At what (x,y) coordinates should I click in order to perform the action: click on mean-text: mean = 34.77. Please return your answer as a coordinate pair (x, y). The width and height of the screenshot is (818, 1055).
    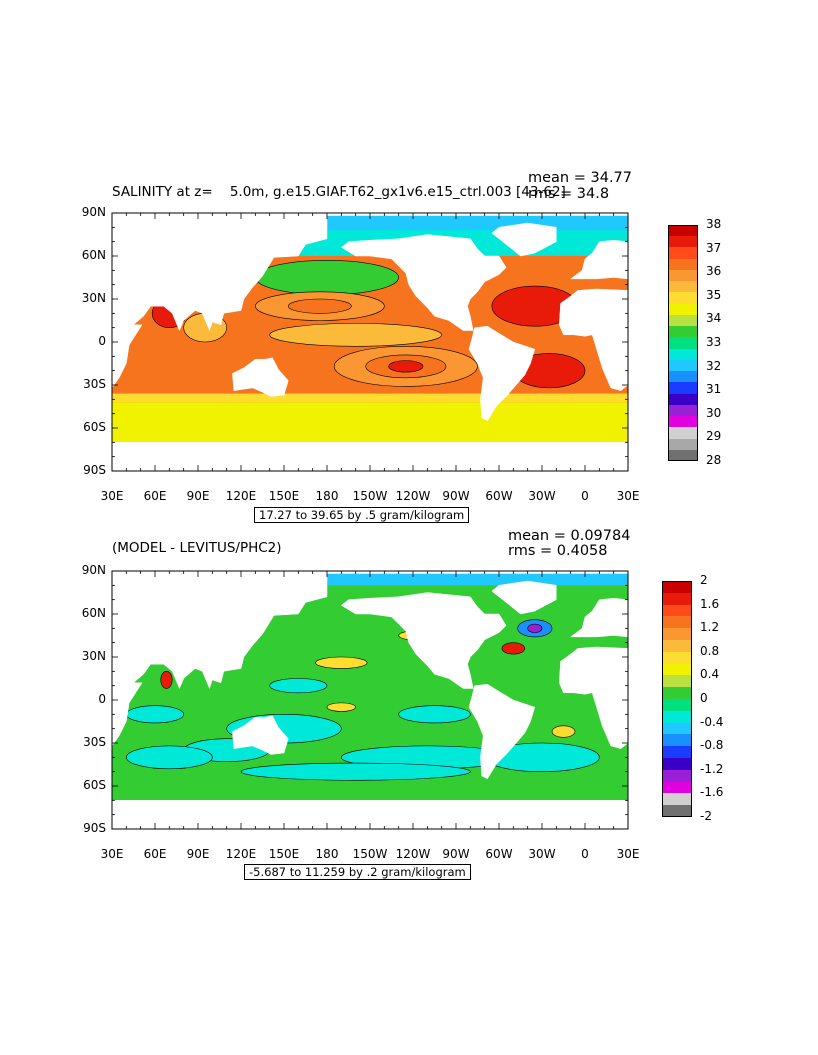
    Looking at the image, I should click on (580, 178).